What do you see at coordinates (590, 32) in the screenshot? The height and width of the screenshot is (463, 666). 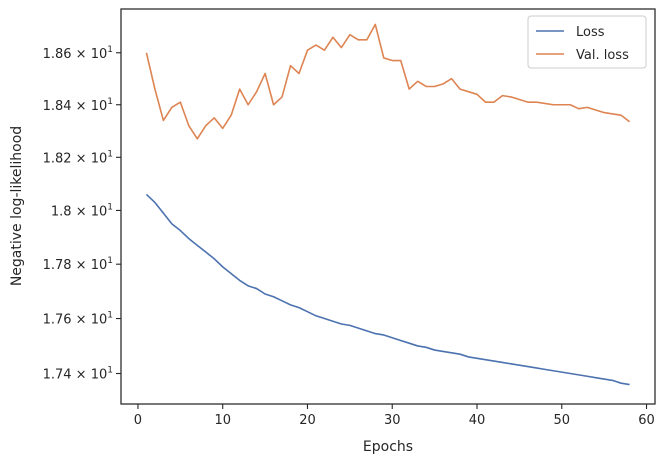 I see `legend-label: Loss` at bounding box center [590, 32].